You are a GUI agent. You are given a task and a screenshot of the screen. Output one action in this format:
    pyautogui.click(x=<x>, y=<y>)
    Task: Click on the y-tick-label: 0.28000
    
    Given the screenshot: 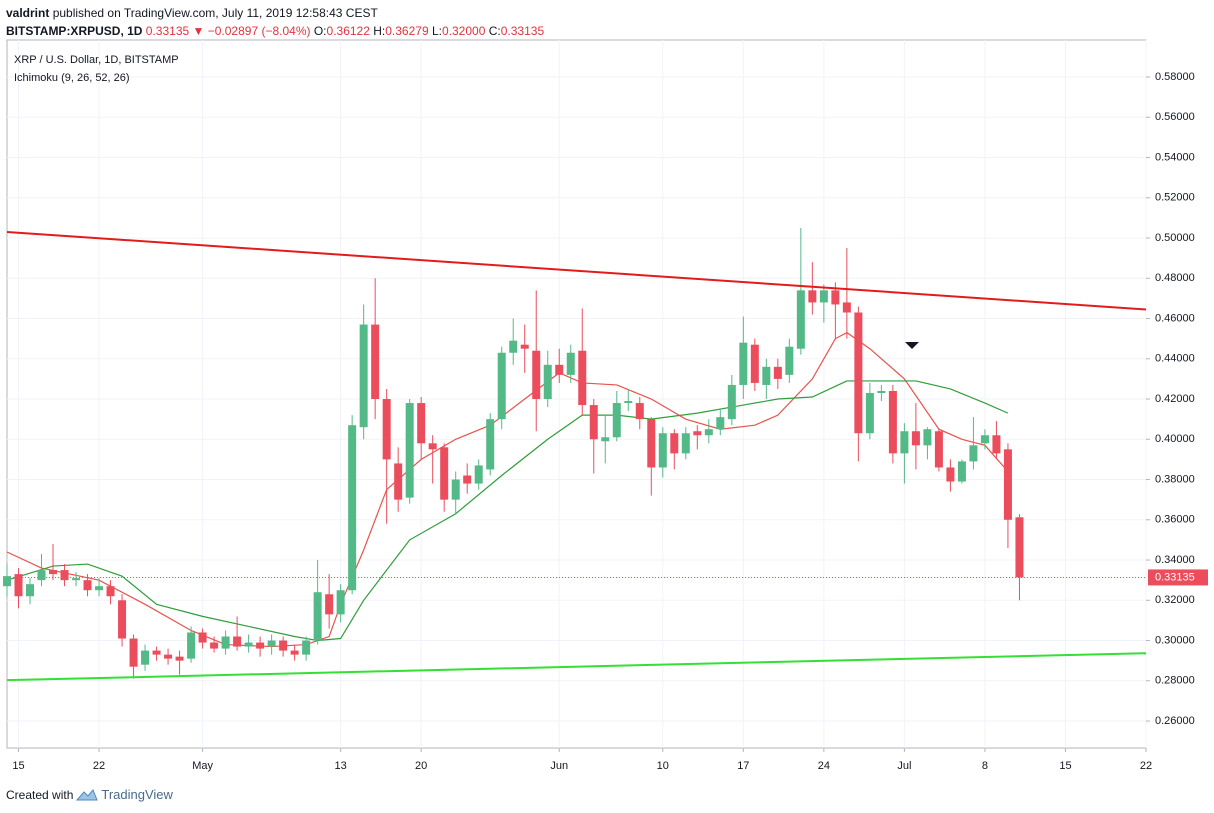 What is the action you would take?
    pyautogui.click(x=1175, y=681)
    